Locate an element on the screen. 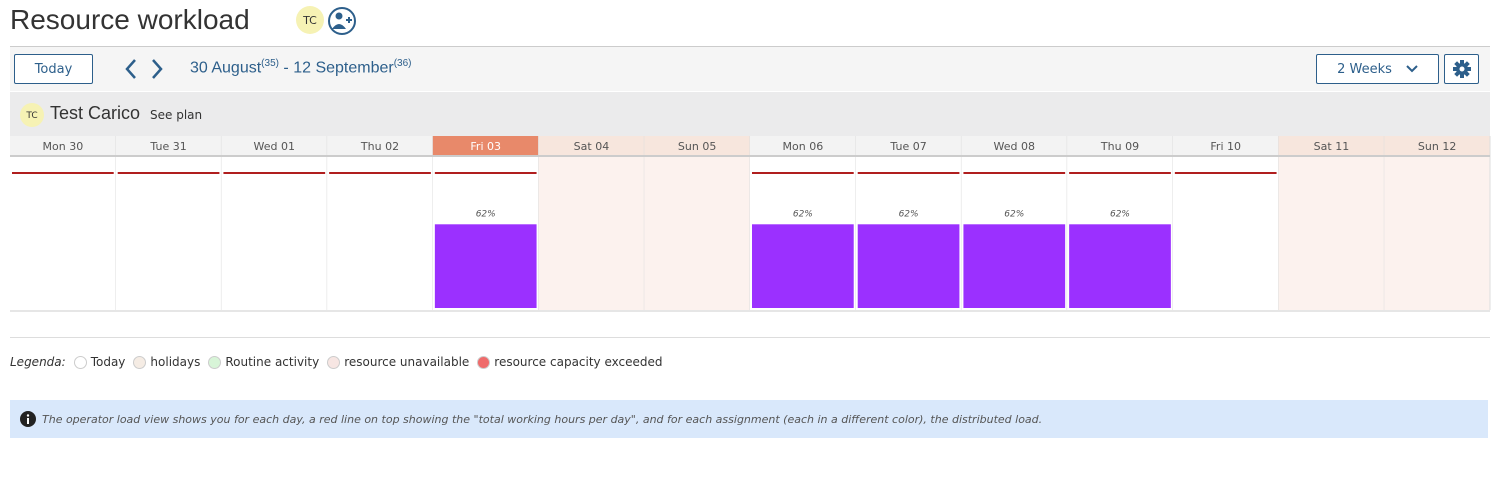  settings-button is located at coordinates (1461, 69).